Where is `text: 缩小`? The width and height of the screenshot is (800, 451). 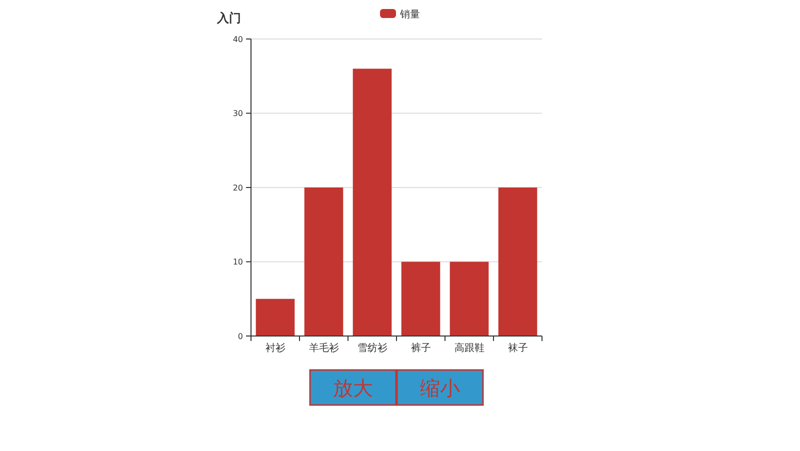 text: 缩小 is located at coordinates (440, 388).